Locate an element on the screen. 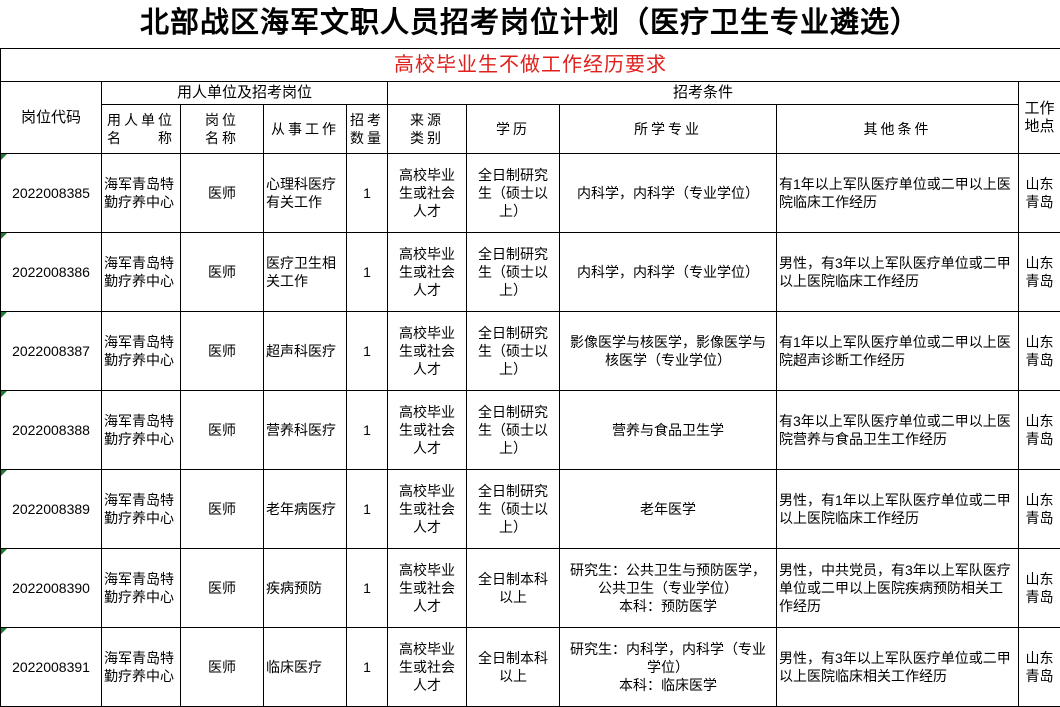 Image resolution: width=1060 pixels, height=707 pixels. code-cell: 2022008391 is located at coordinates (51, 667).